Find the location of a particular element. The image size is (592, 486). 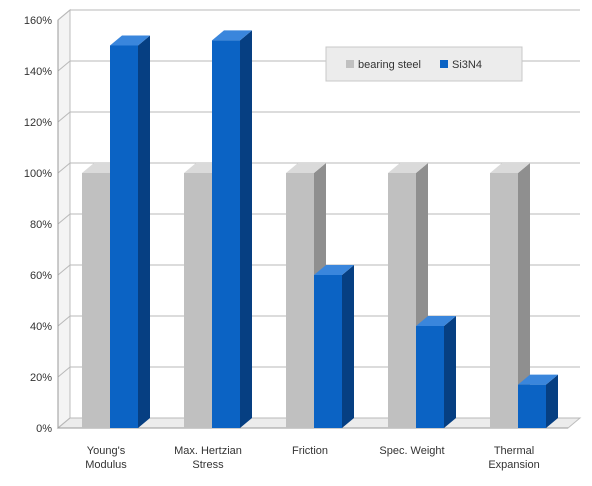

x-category-label-line: Stress is located at coordinates (208, 465).